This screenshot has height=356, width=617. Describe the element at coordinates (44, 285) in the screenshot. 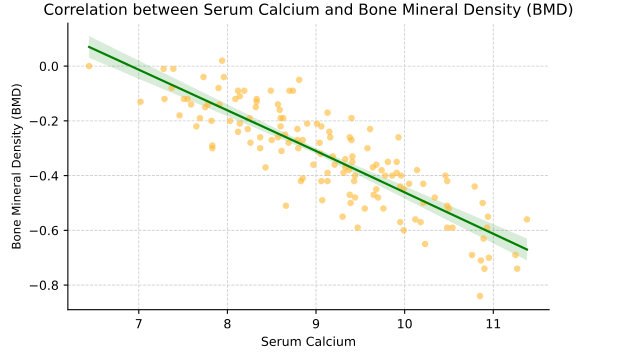

I see `y-tick-label: −0.8` at that location.